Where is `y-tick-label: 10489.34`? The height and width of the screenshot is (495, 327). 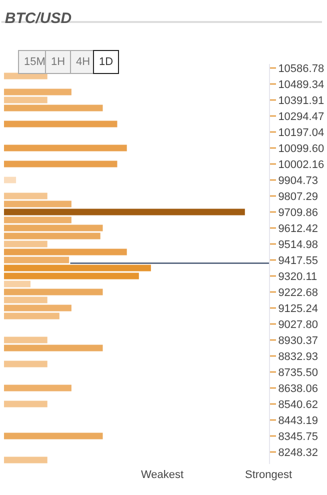 y-tick-label: 10489.34 is located at coordinates (301, 84).